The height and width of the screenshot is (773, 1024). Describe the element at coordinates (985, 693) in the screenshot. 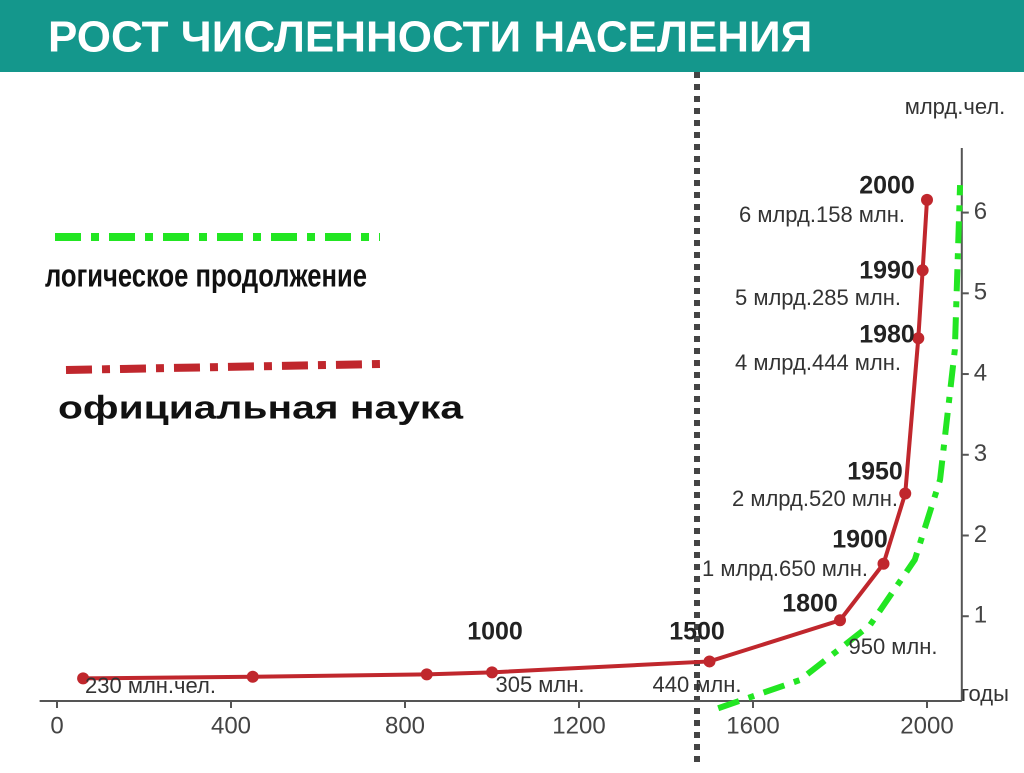

I see `x-axis-label: годы` at that location.